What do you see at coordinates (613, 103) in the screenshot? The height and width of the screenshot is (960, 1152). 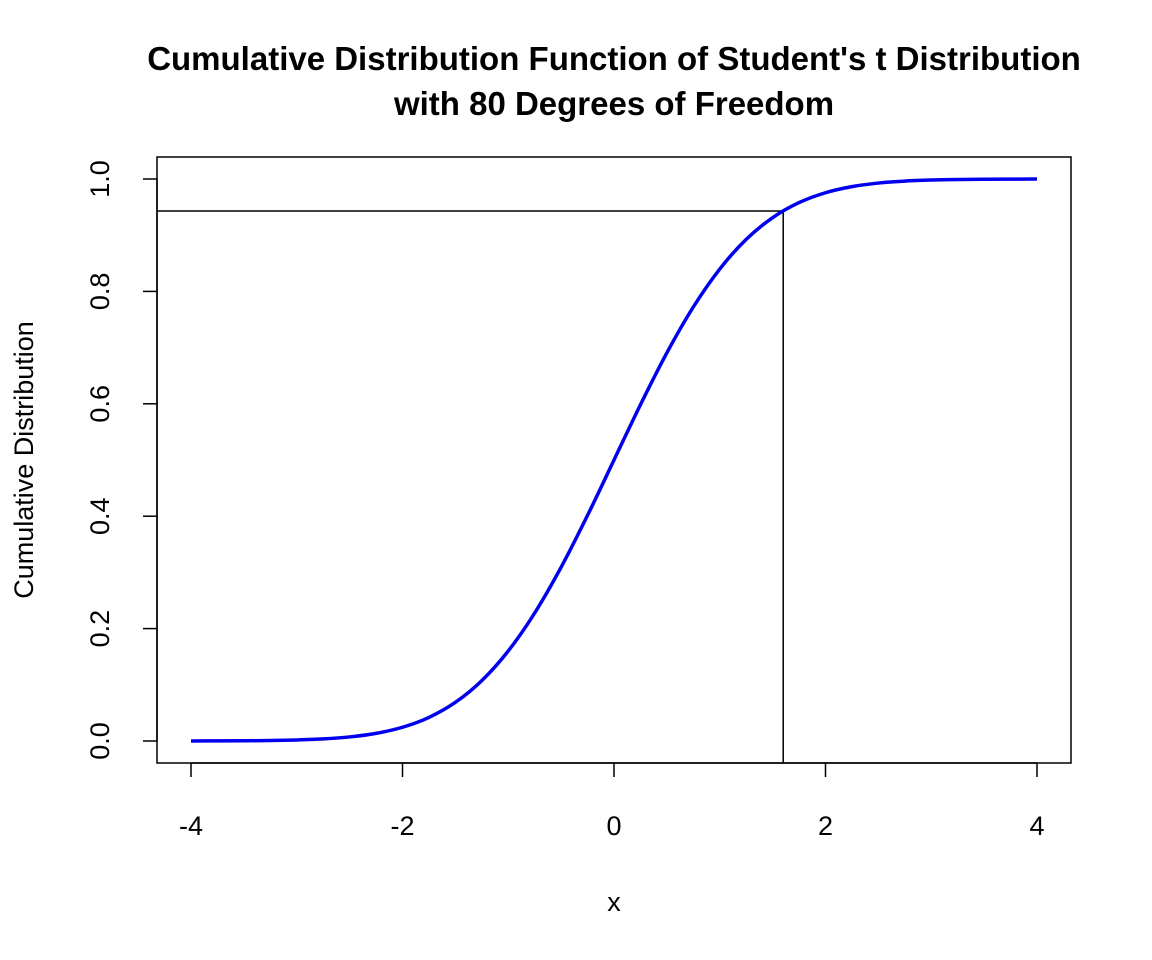 I see `chart-subtitle: with 80 Degrees of Freedom` at bounding box center [613, 103].